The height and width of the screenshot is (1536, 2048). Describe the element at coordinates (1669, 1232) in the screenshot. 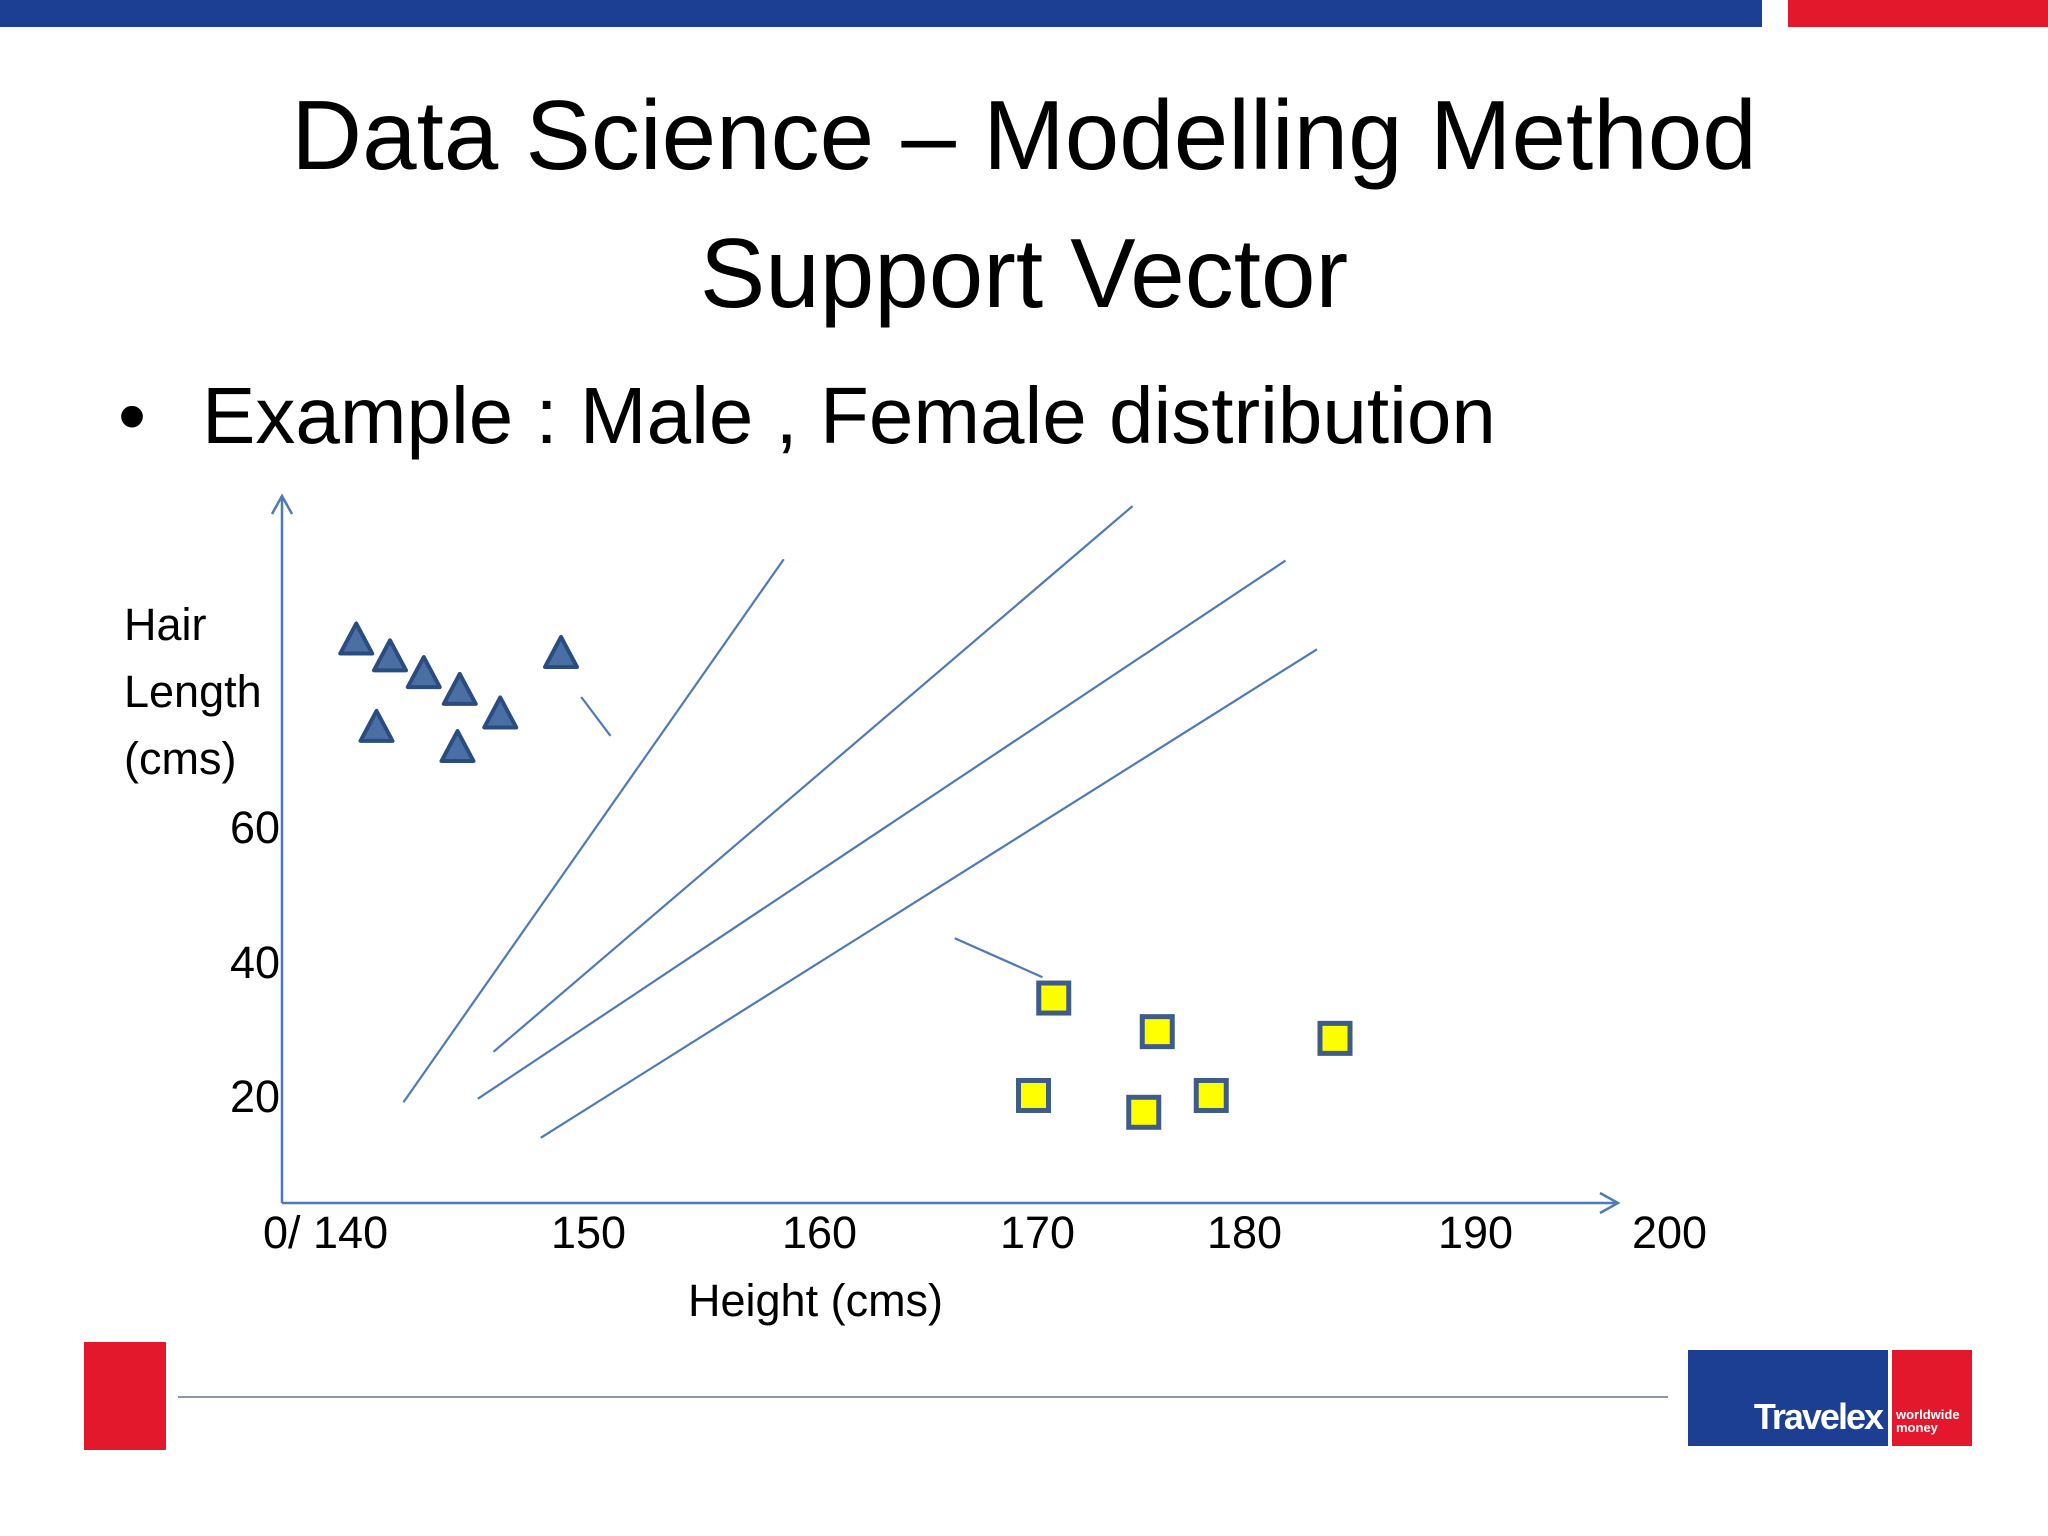

I see `x-tick-label: 200` at that location.